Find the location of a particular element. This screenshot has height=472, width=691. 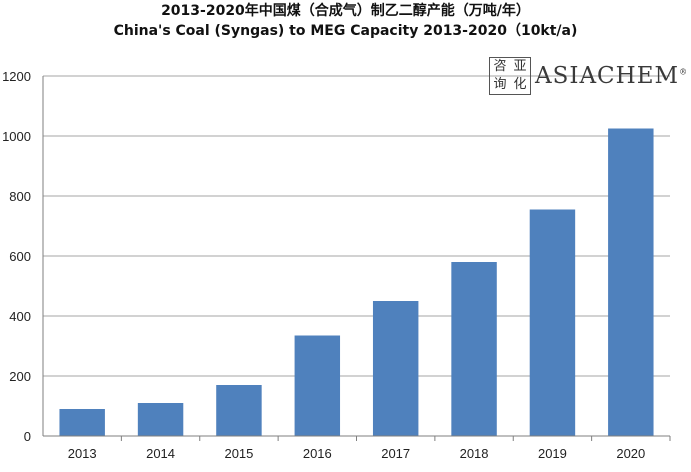

x-tick-label: 2016 is located at coordinates (317, 453).